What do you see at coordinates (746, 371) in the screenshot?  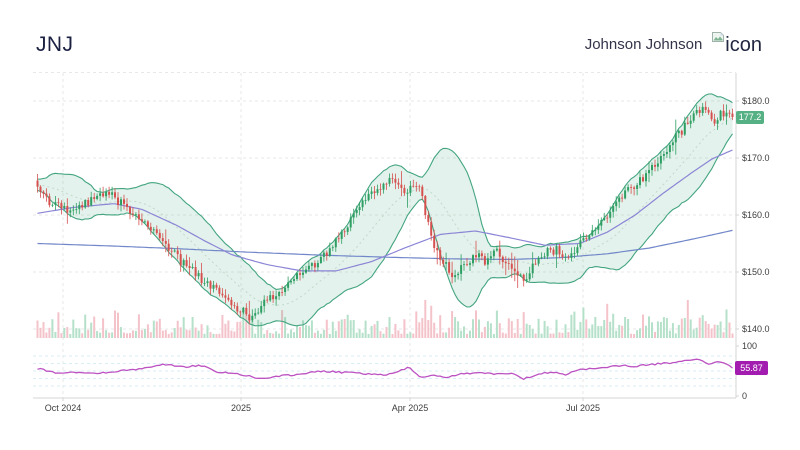 I see `rsi-axis: 100 0` at bounding box center [746, 371].